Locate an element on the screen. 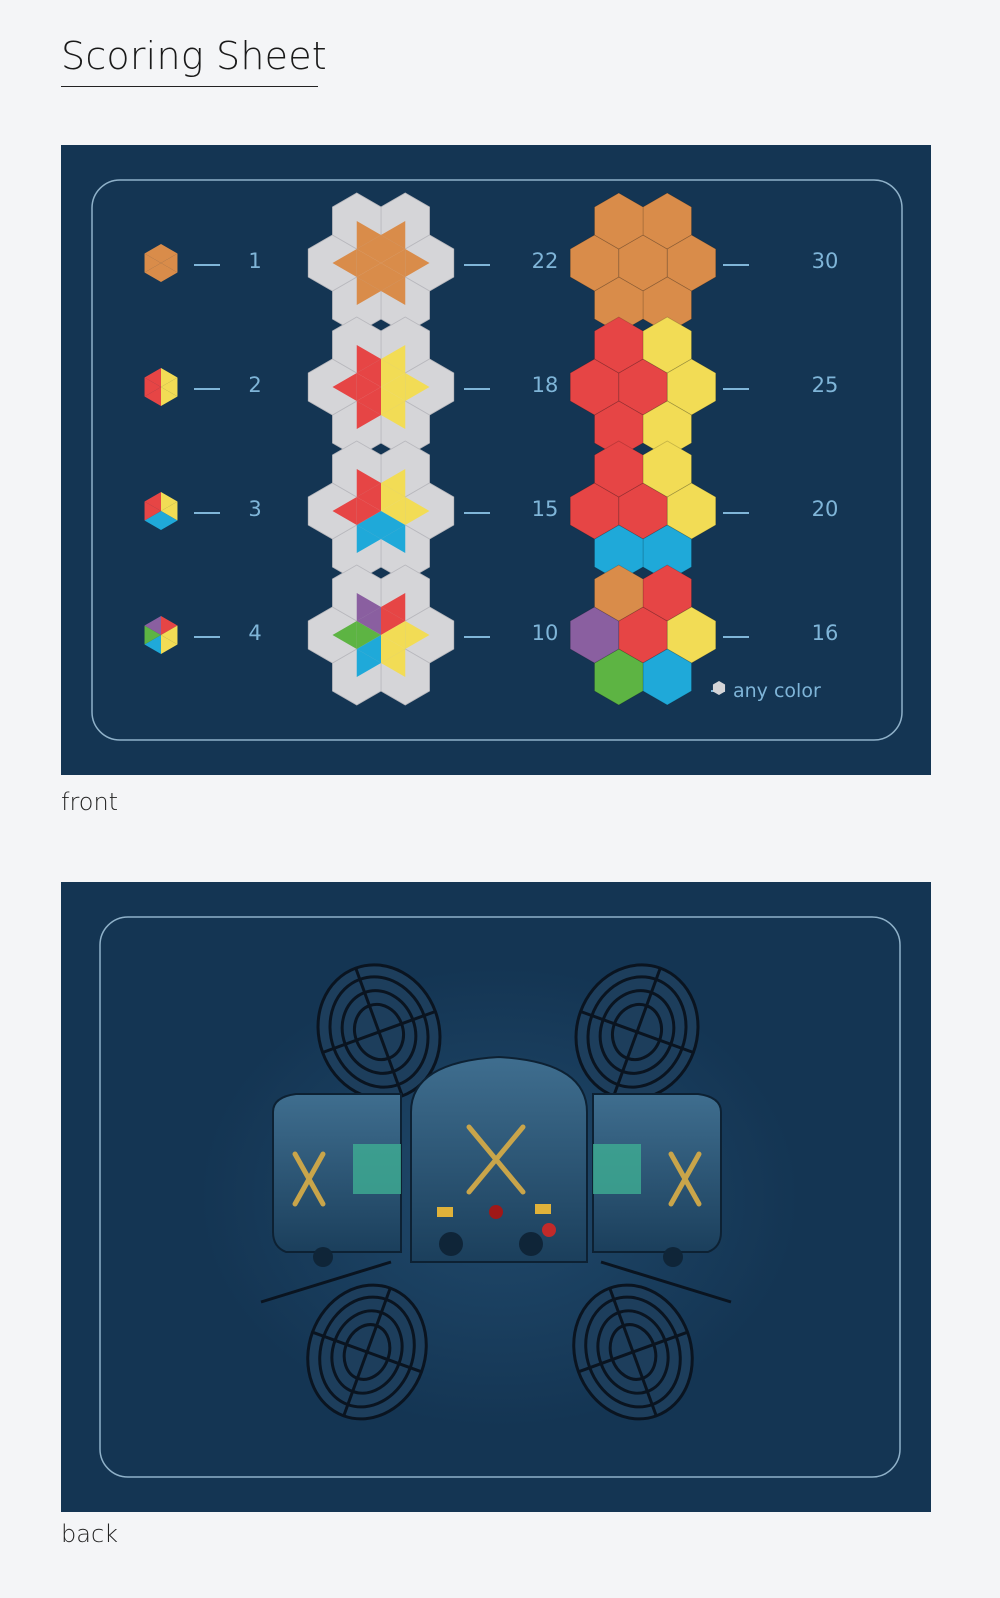 The image size is (1000, 1598). single-score: 4 is located at coordinates (255, 633).